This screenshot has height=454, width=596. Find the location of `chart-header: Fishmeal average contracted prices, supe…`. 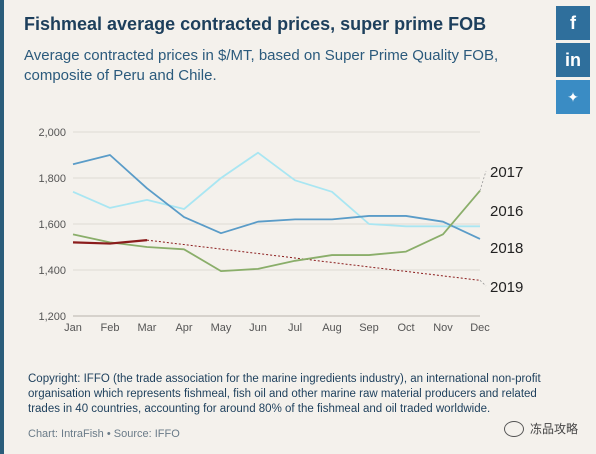

chart-header: Fishmeal average contracted prices, supe… is located at coordinates (284, 49).